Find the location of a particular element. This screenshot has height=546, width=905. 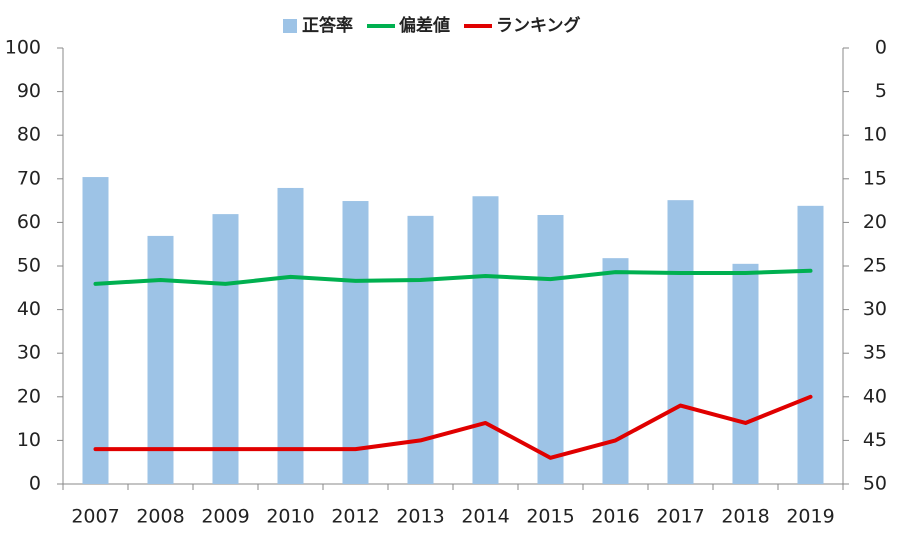

x-tick-label: 2017 is located at coordinates (680, 517).